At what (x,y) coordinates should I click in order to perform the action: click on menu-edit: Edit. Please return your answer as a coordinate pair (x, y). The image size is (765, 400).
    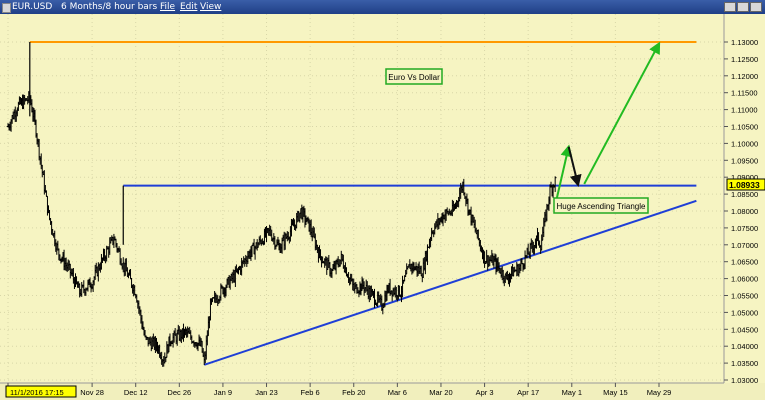
    Looking at the image, I should click on (189, 7).